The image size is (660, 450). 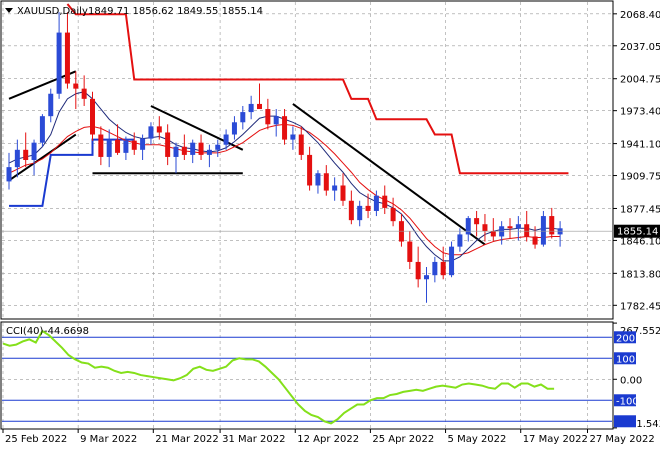 I want to click on time-tick-label: 12 Apr 2022, so click(x=328, y=439).